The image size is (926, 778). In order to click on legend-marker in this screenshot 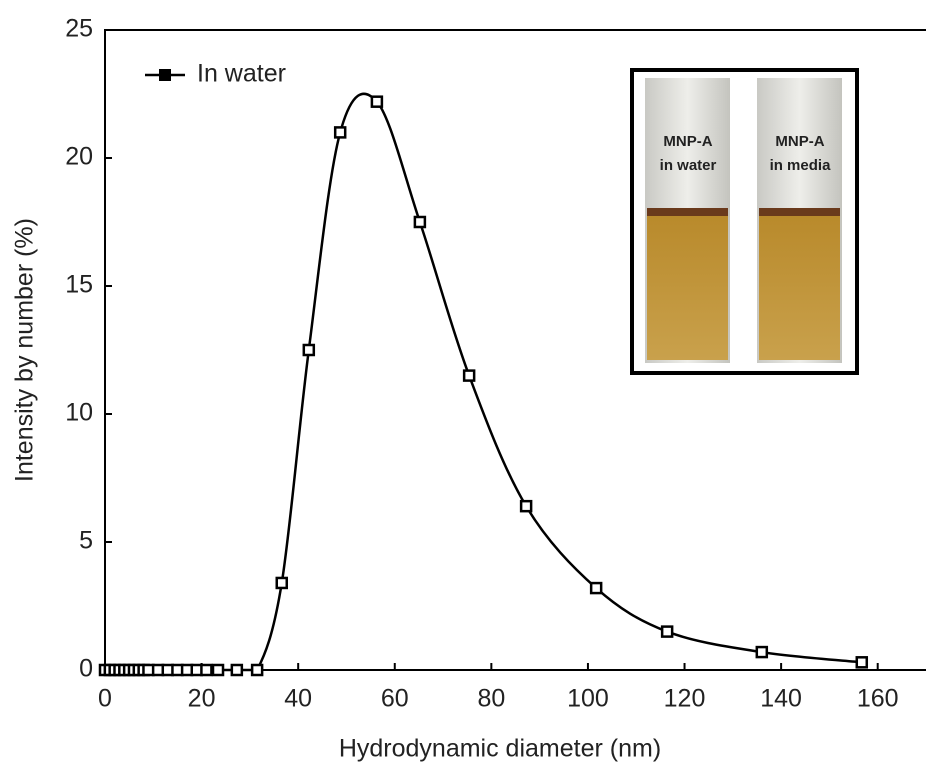, I will do `click(165, 75)`.